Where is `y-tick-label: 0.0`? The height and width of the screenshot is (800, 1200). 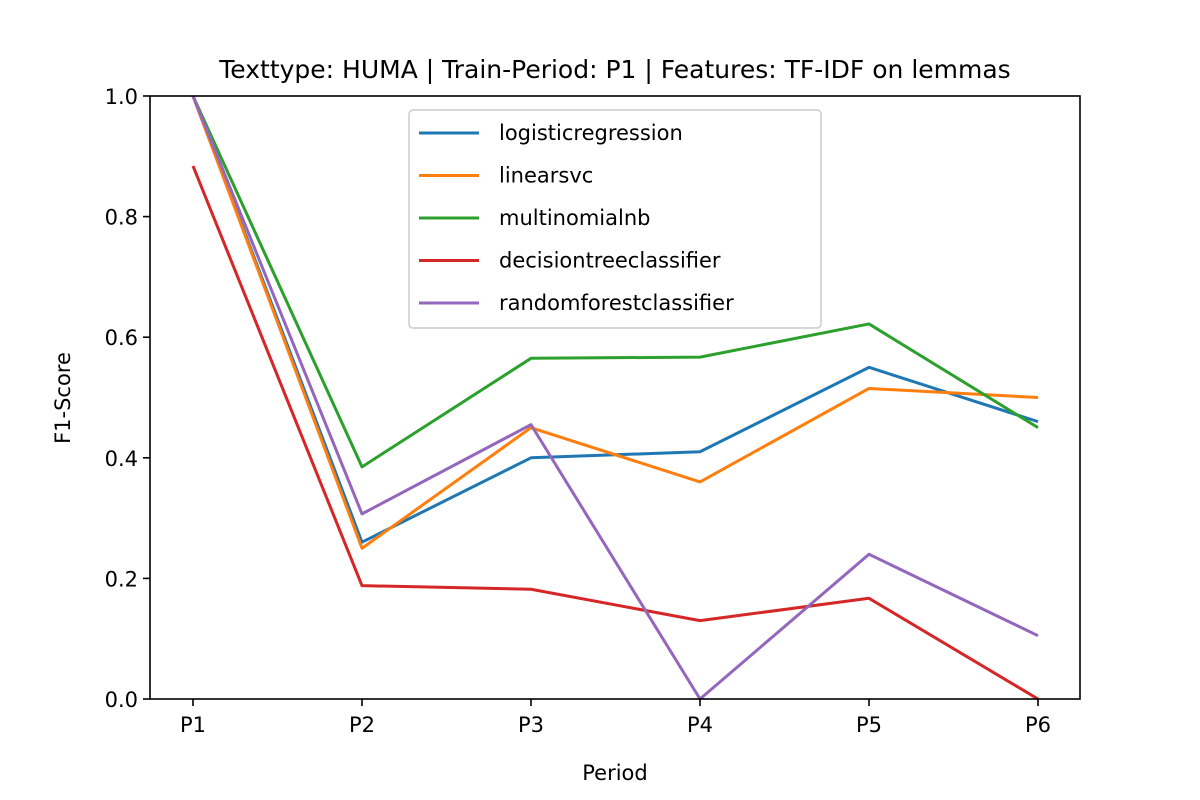
y-tick-label: 0.0 is located at coordinates (121, 700).